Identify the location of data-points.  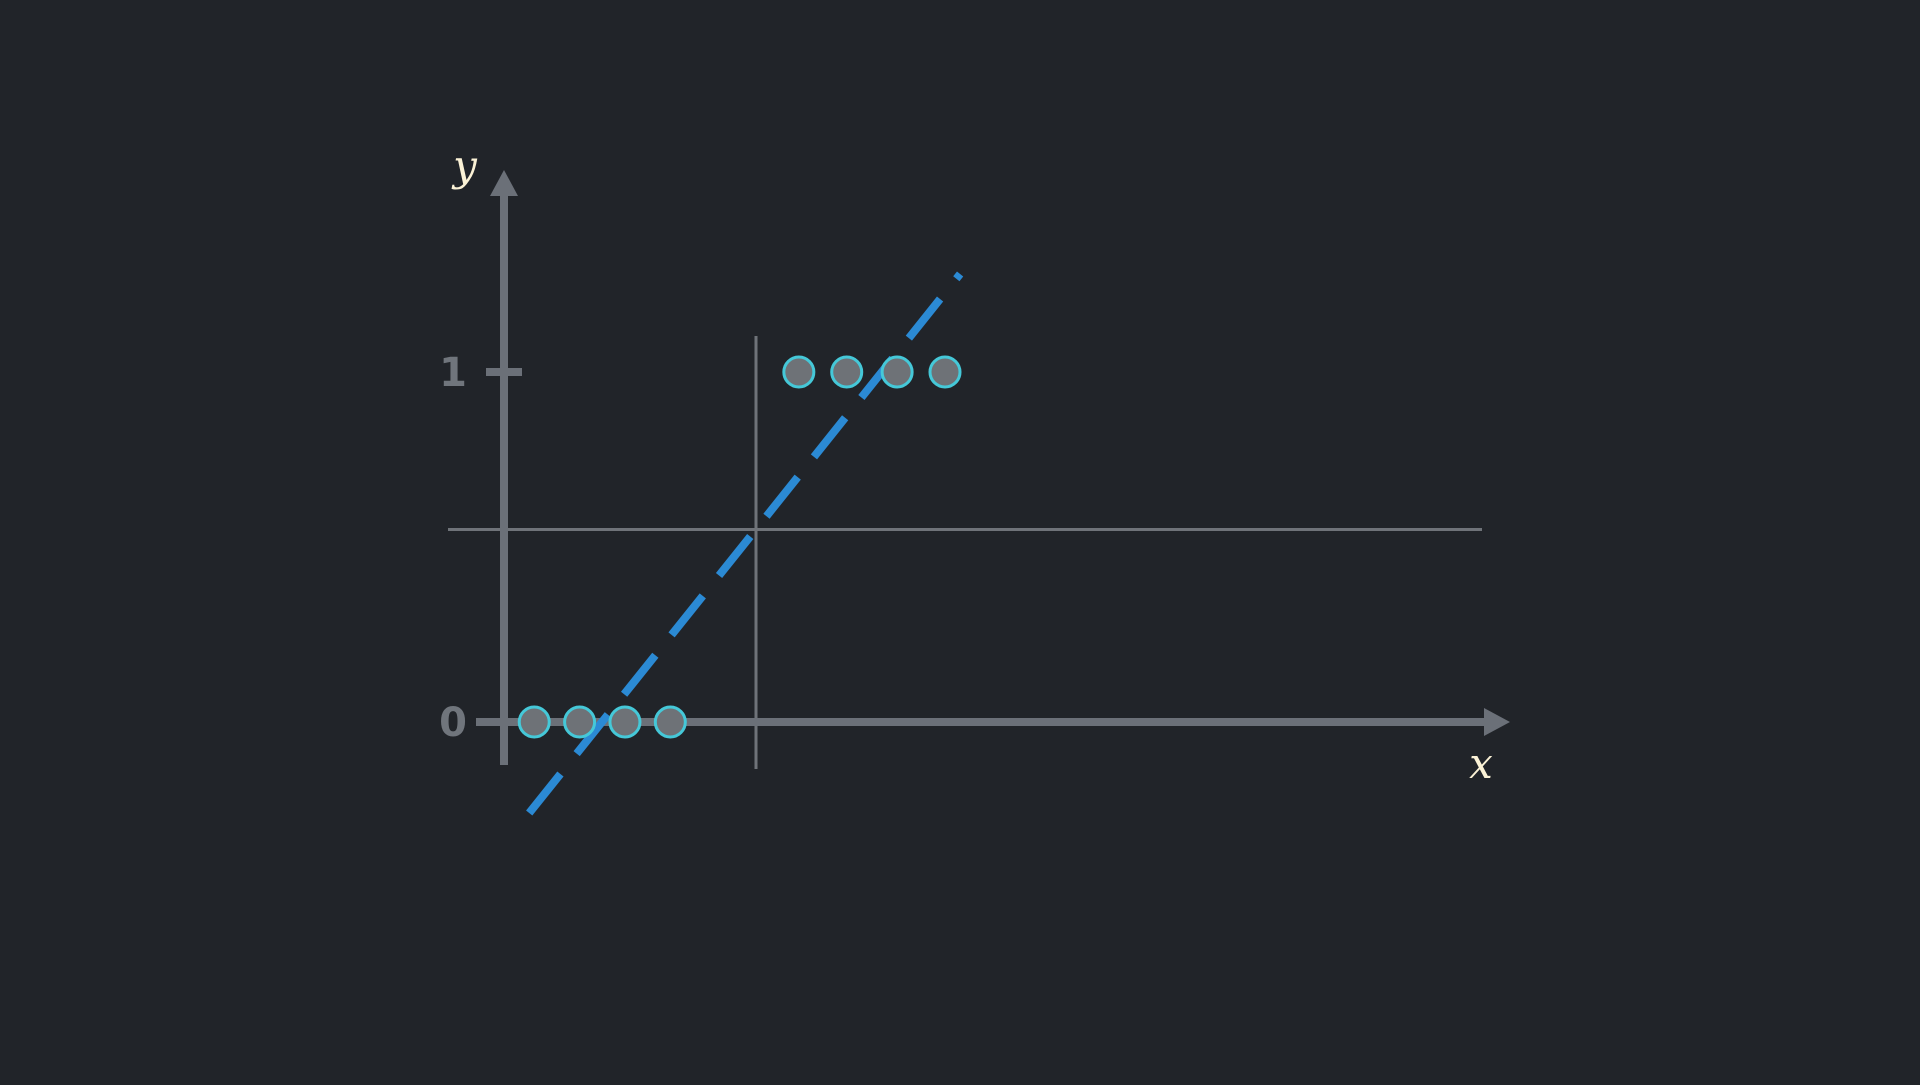
(739, 547).